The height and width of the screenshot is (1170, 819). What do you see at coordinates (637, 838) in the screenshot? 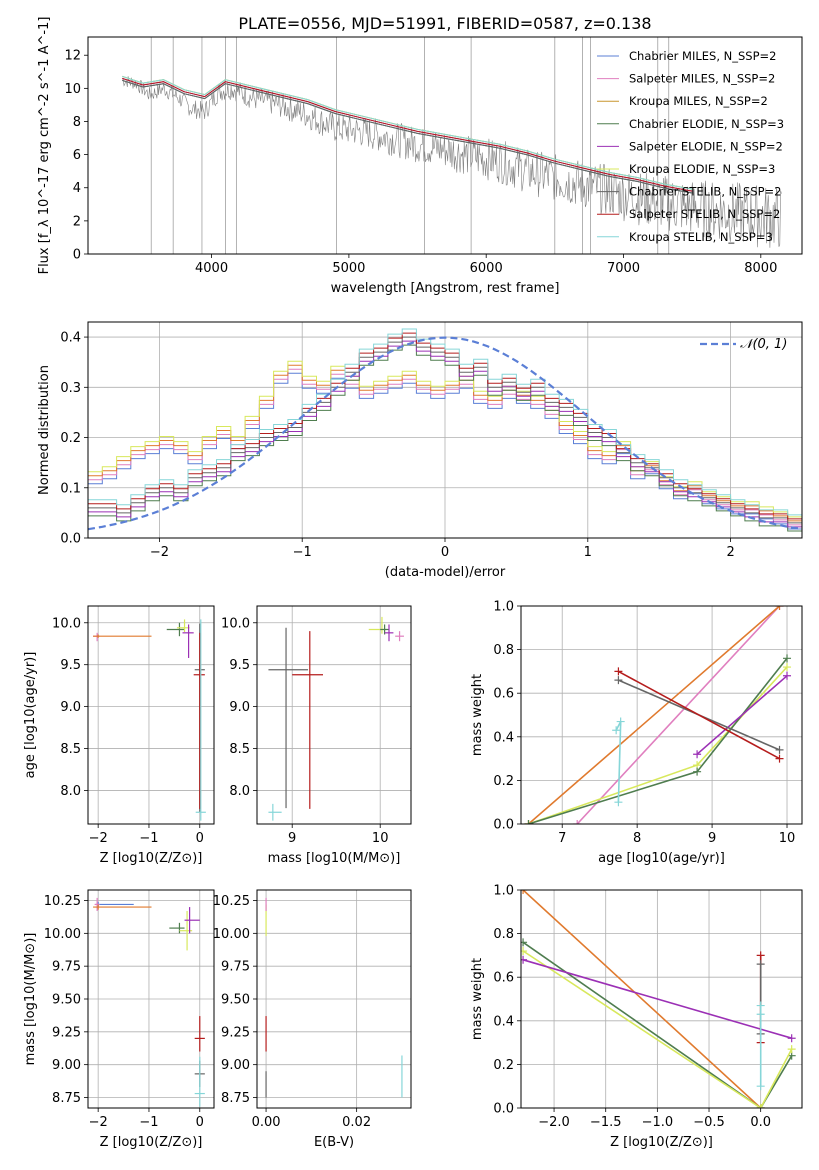
I see `x-tick-label: 8` at bounding box center [637, 838].